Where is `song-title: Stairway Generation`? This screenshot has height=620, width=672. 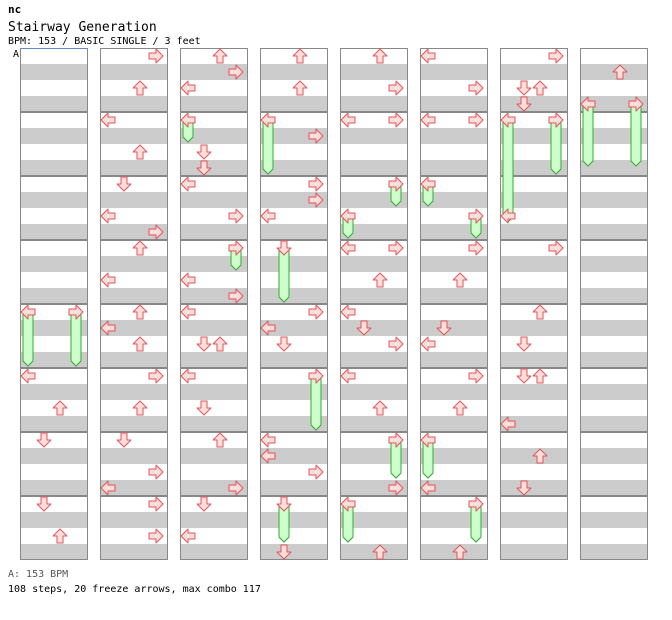
song-title: Stairway Generation is located at coordinates (82, 27).